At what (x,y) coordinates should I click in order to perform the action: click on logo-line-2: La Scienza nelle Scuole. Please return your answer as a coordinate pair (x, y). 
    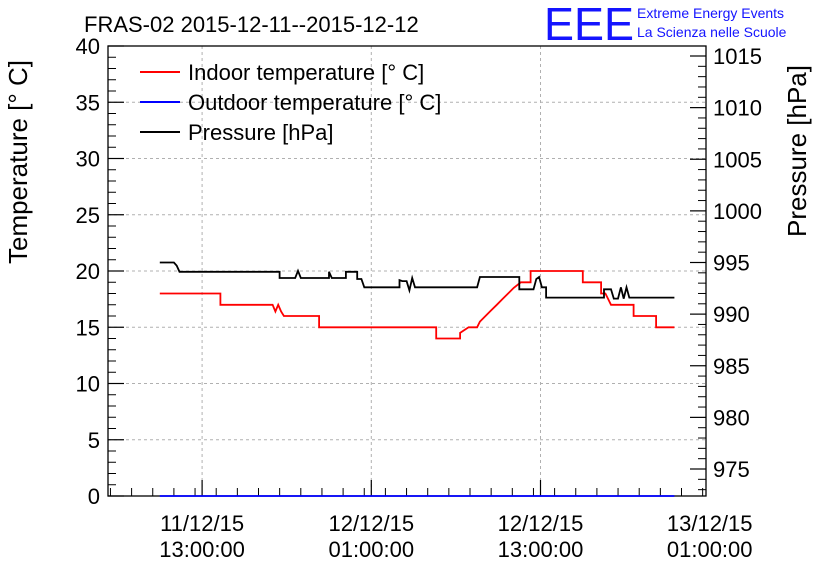
    Looking at the image, I should click on (712, 32).